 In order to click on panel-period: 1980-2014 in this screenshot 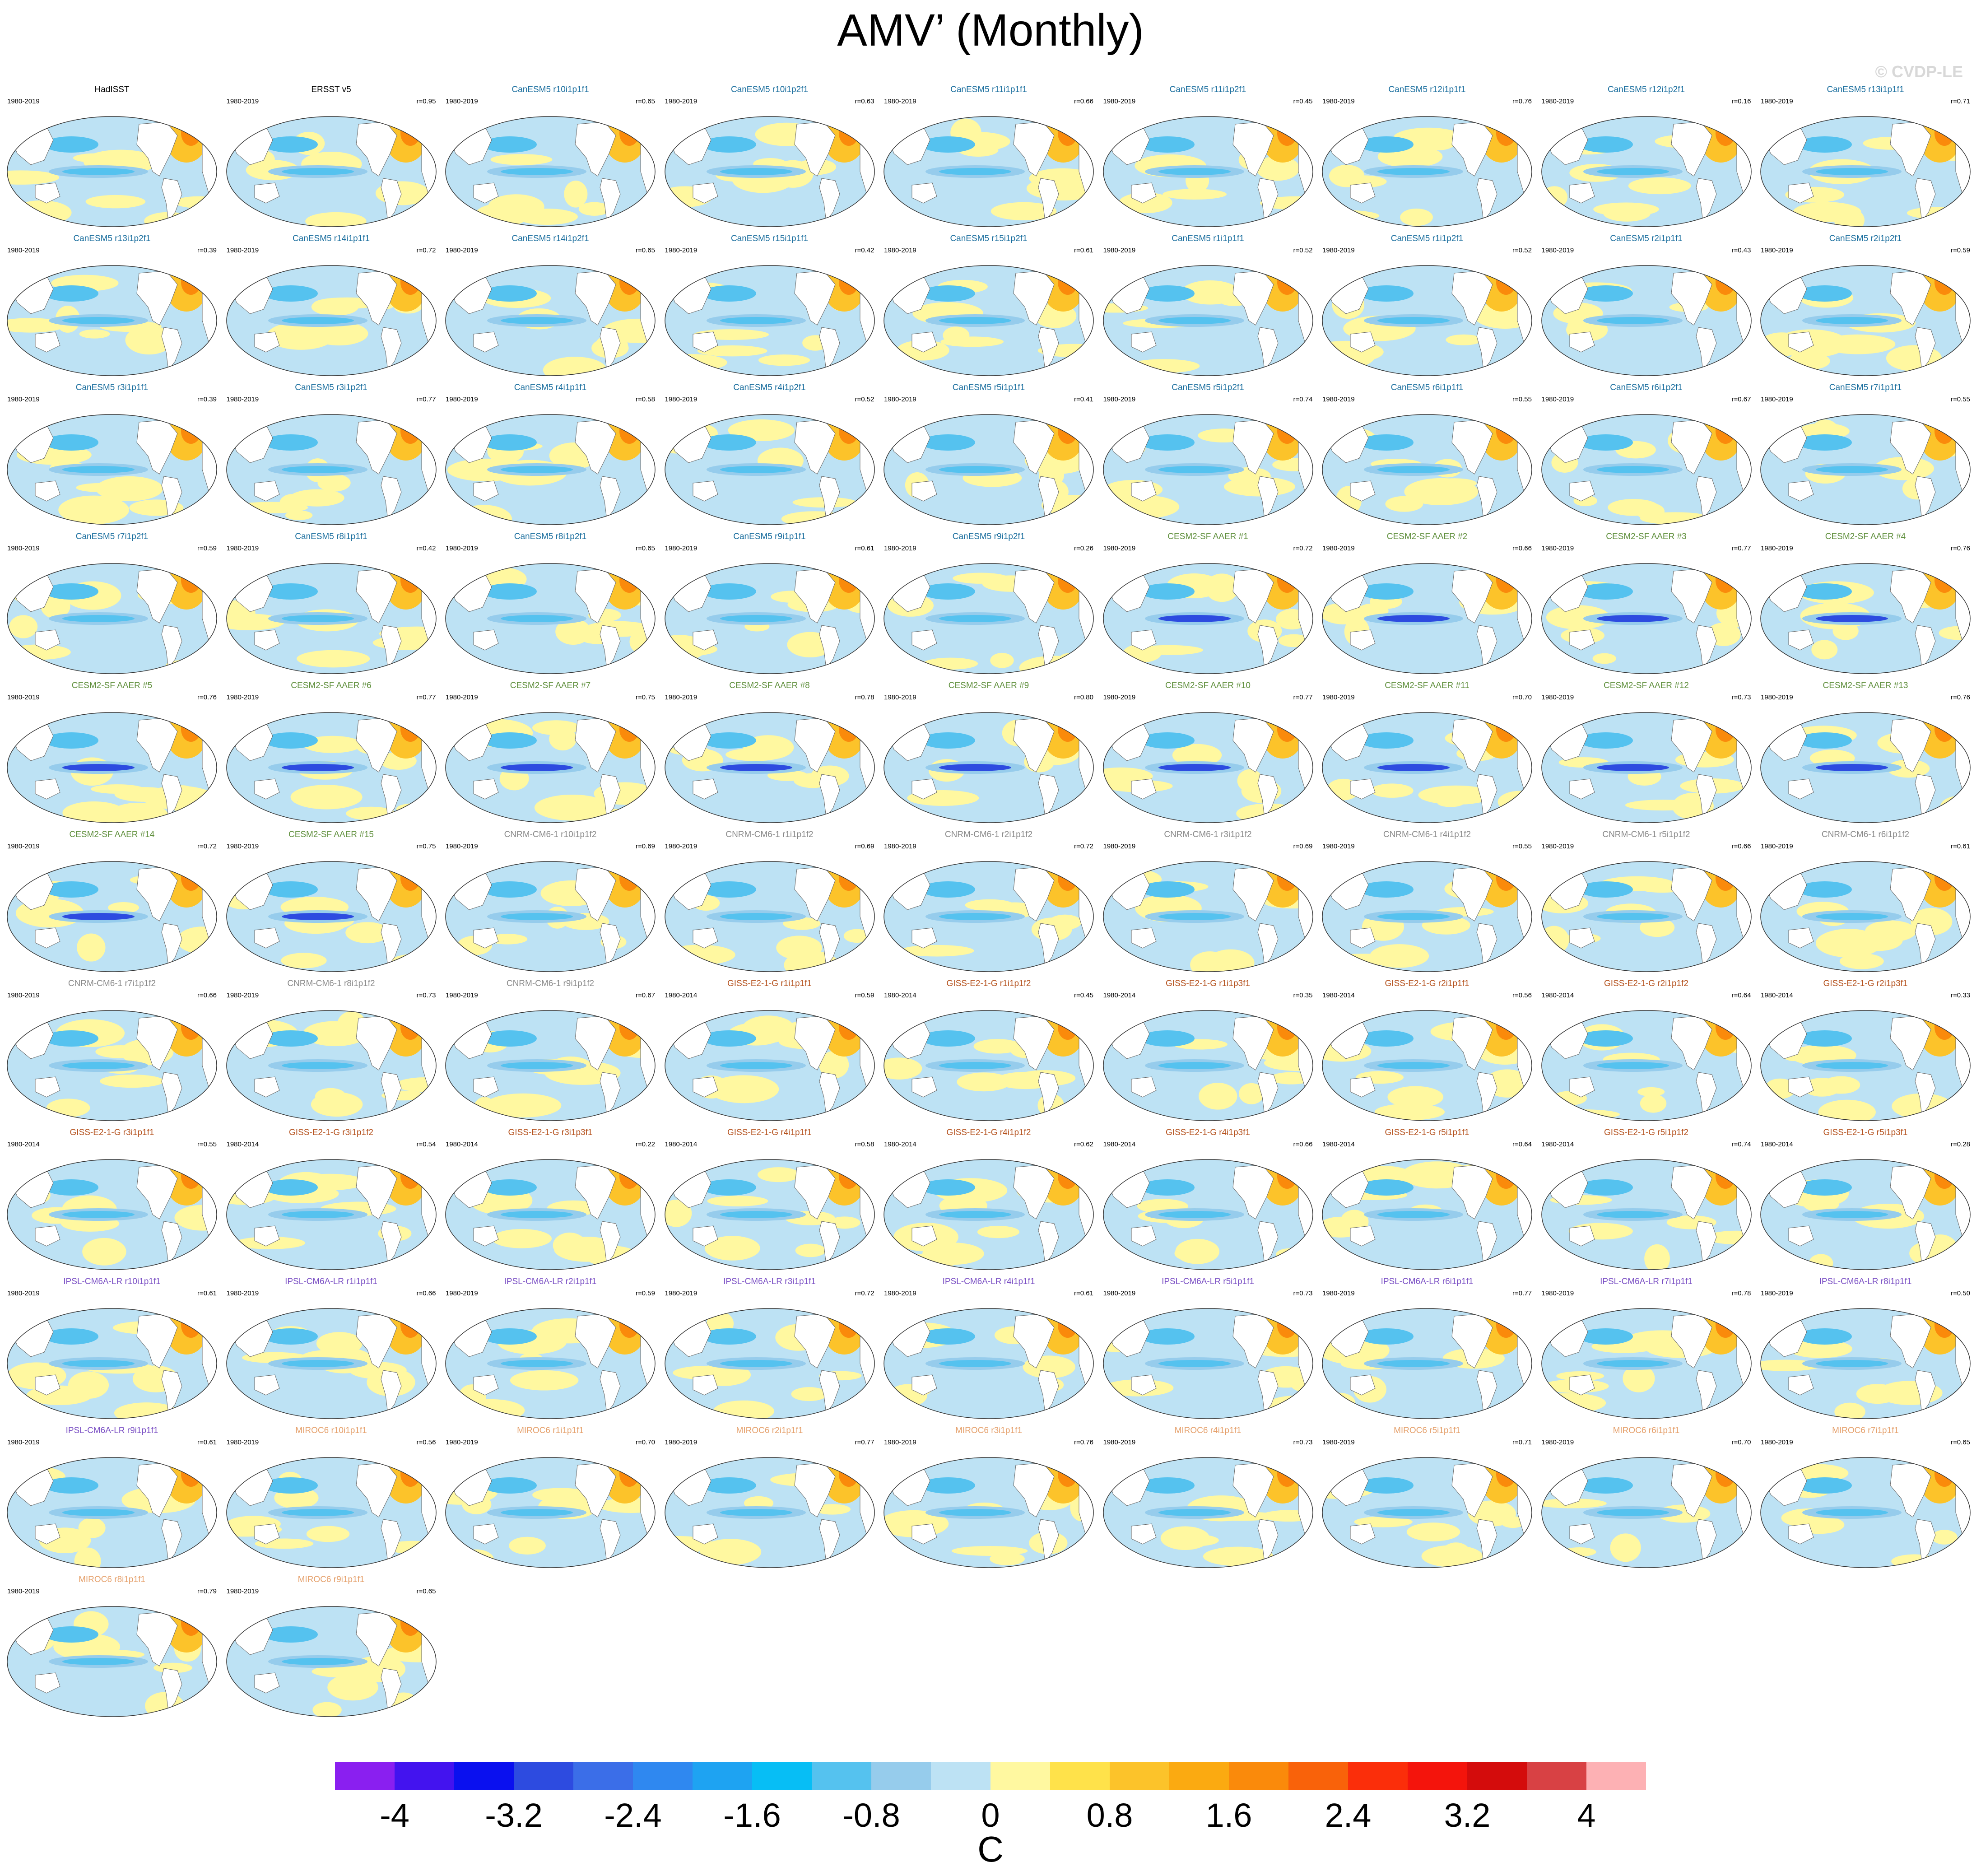, I will do `click(1557, 1144)`.